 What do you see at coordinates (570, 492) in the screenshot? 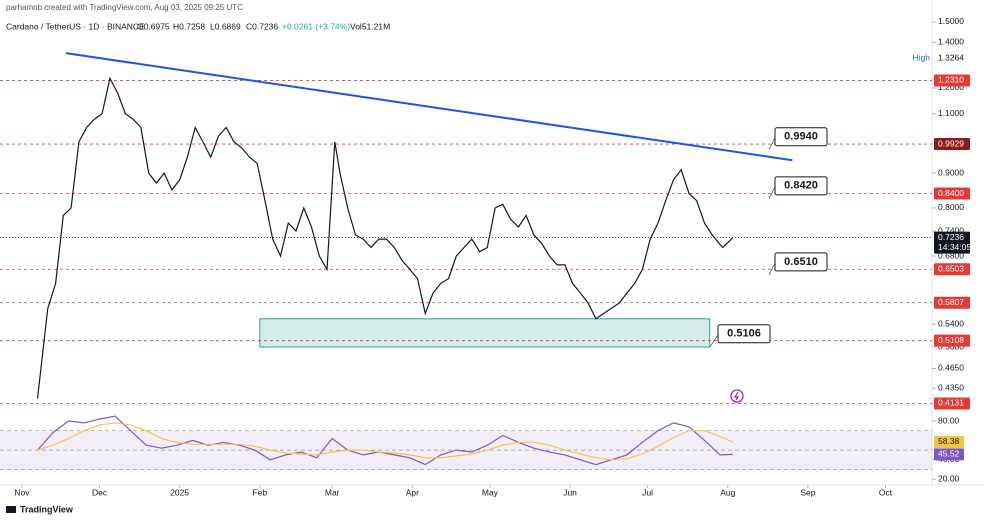
I see `x-tick-label: Jun` at bounding box center [570, 492].